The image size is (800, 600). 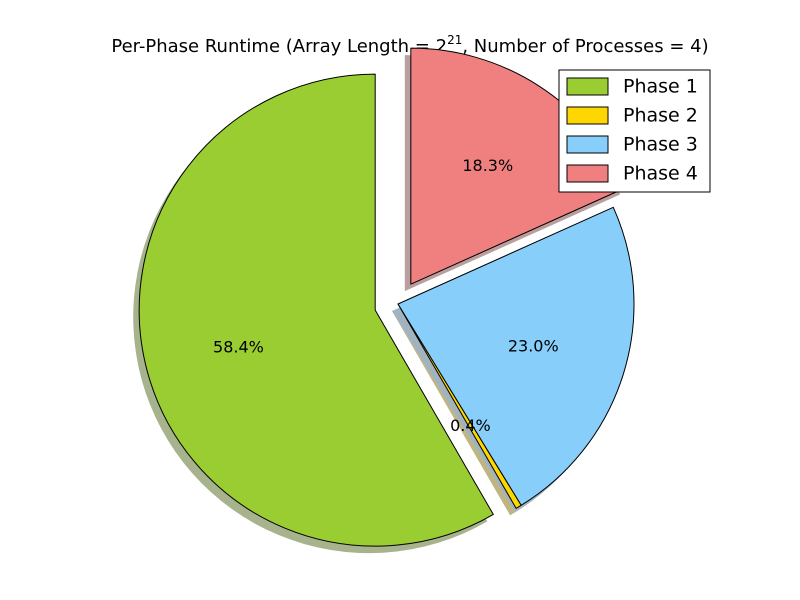 What do you see at coordinates (279, 46) in the screenshot?
I see `chart-title-prefix: Per-Phase Runtime (Array Length = 2` at bounding box center [279, 46].